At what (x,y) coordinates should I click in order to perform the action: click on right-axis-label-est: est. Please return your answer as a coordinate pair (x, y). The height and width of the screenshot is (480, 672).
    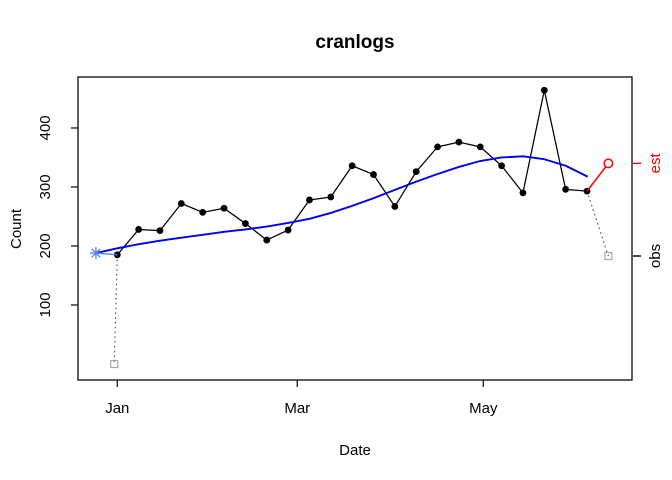
    Looking at the image, I should click on (655, 163).